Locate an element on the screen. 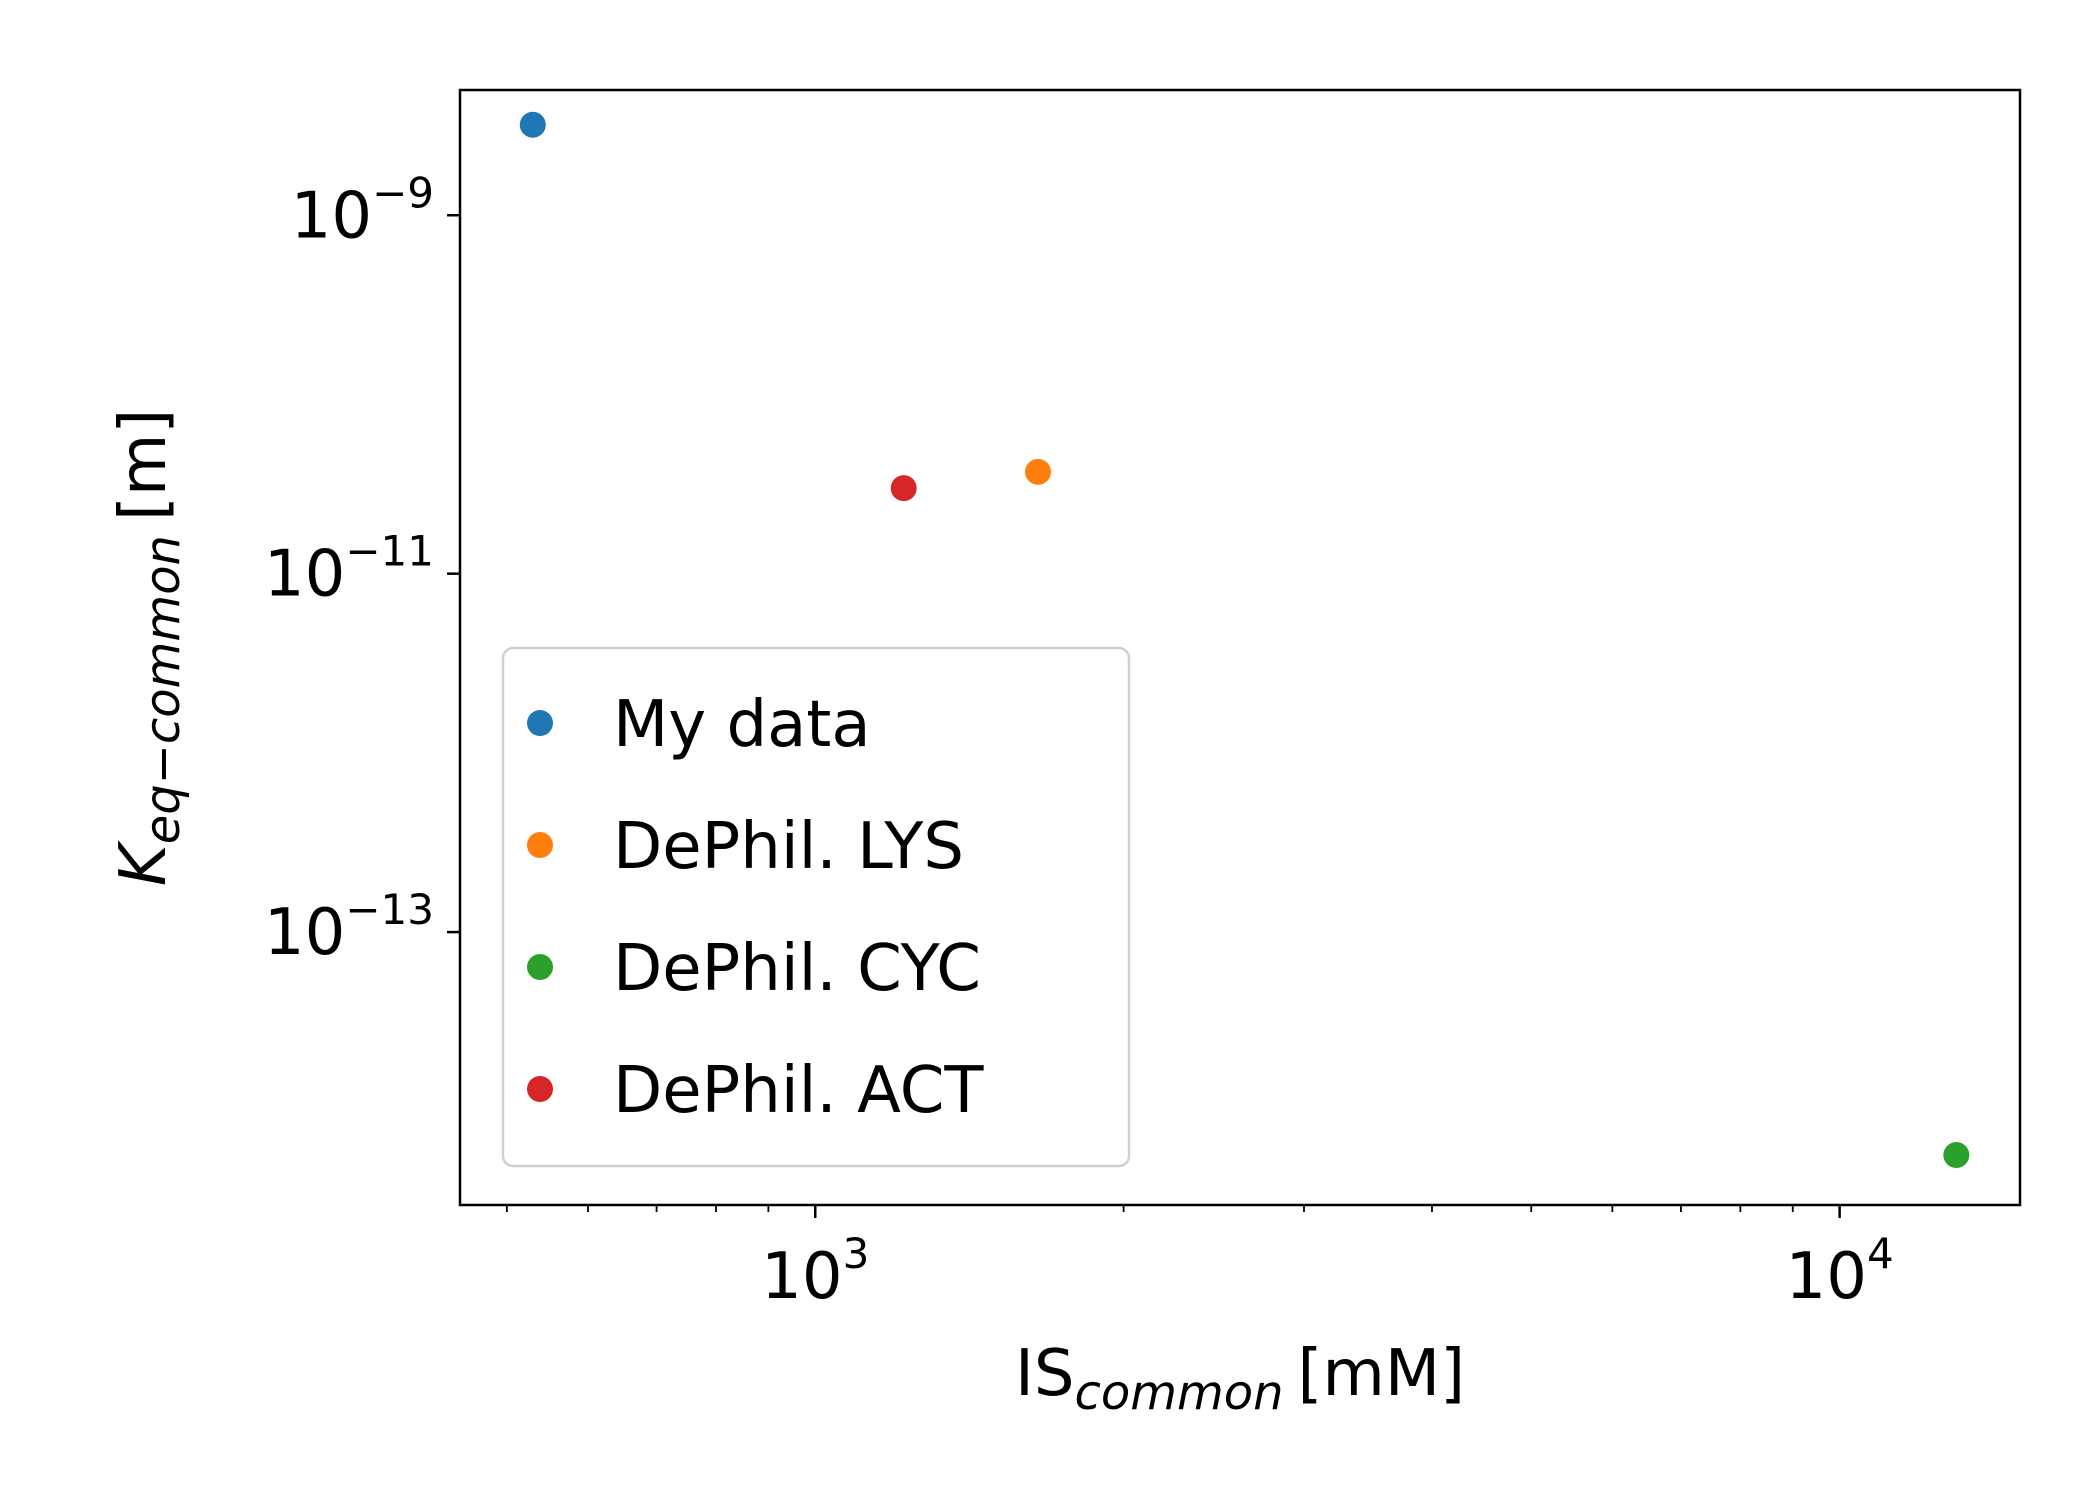 This screenshot has height=1500, width=2100. x-axis-label: IScommon [mM] is located at coordinates (1240, 1379).